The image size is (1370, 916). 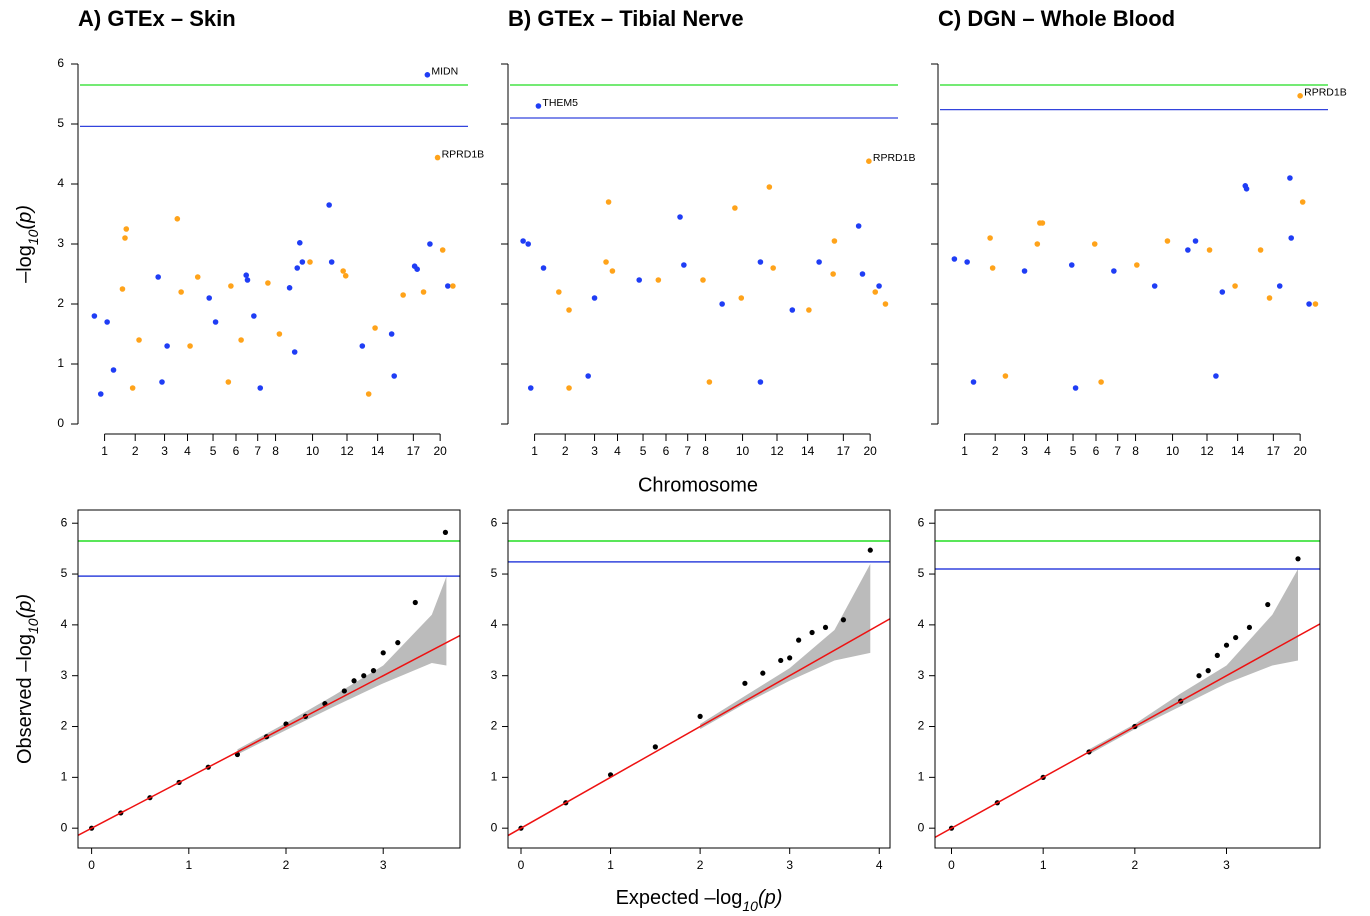 What do you see at coordinates (64, 624) in the screenshot?
I see `y-tick-label: 4` at bounding box center [64, 624].